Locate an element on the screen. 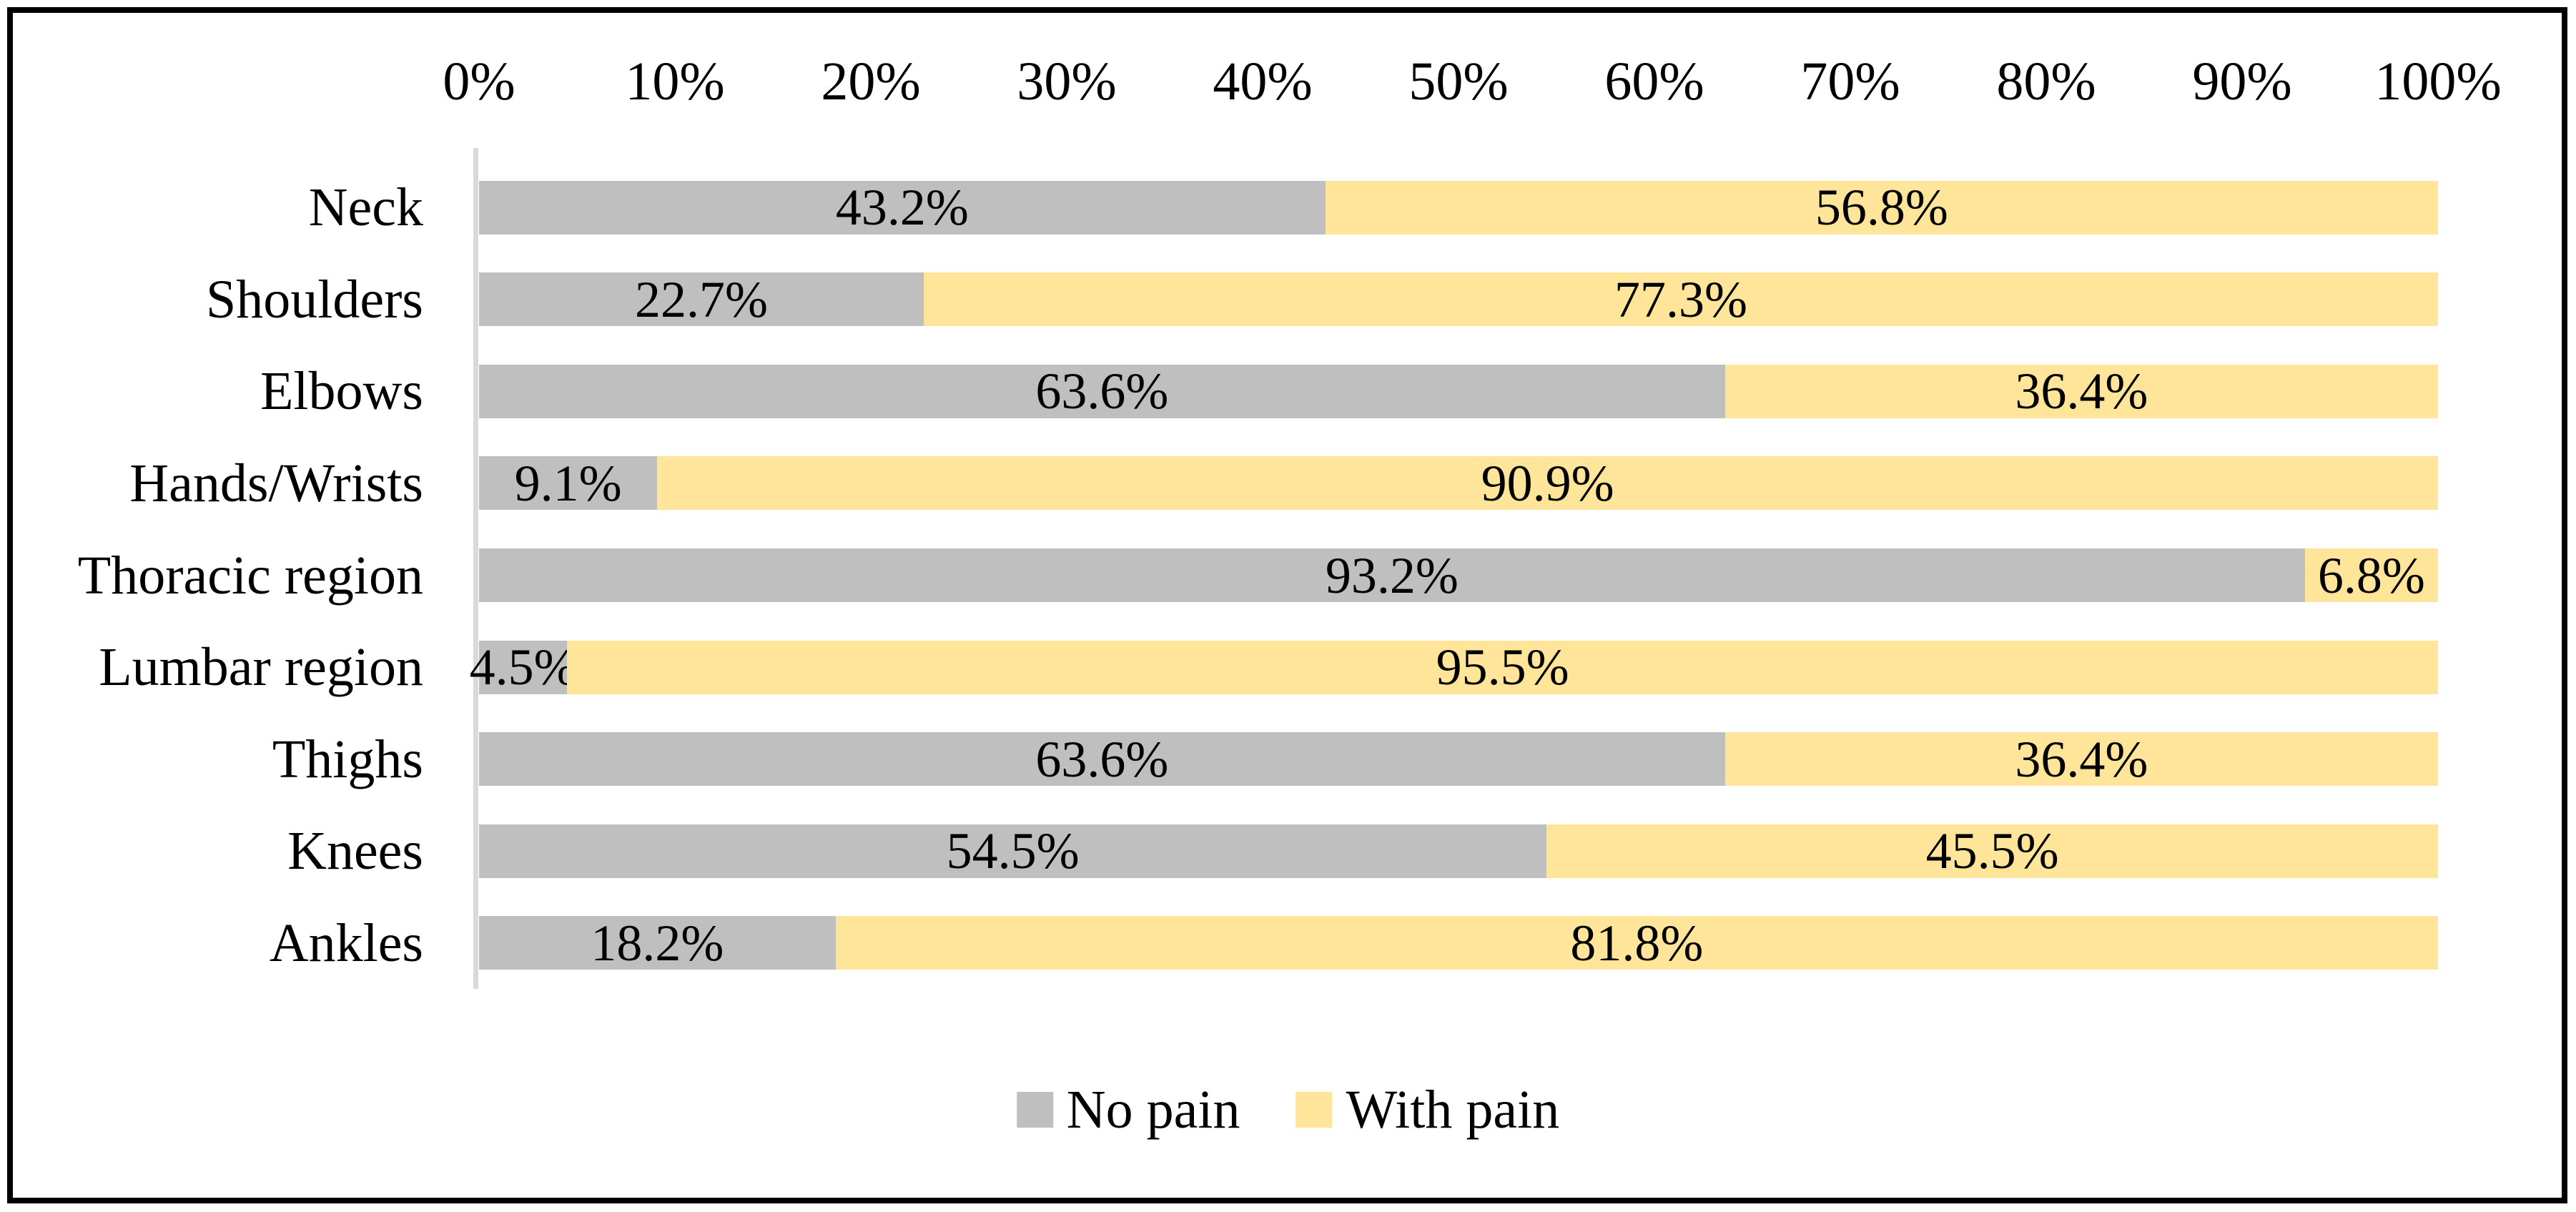 This screenshot has height=1212, width=2576. x-axis: 0% 10% 20% 30% 40% 50% 60% 70% 80% 90% 100% is located at coordinates (1472, 82).